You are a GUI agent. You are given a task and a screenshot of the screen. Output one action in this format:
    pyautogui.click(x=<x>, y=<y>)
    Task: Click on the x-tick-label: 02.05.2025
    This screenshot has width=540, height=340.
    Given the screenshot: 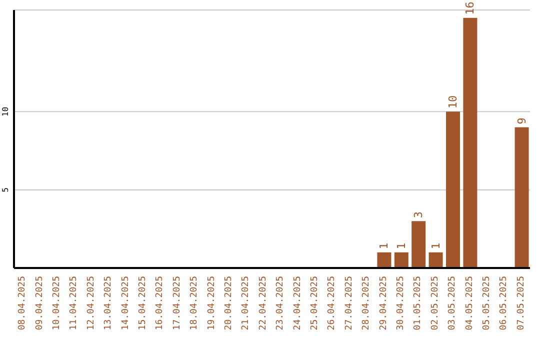 What is the action you would take?
    pyautogui.click(x=435, y=303)
    